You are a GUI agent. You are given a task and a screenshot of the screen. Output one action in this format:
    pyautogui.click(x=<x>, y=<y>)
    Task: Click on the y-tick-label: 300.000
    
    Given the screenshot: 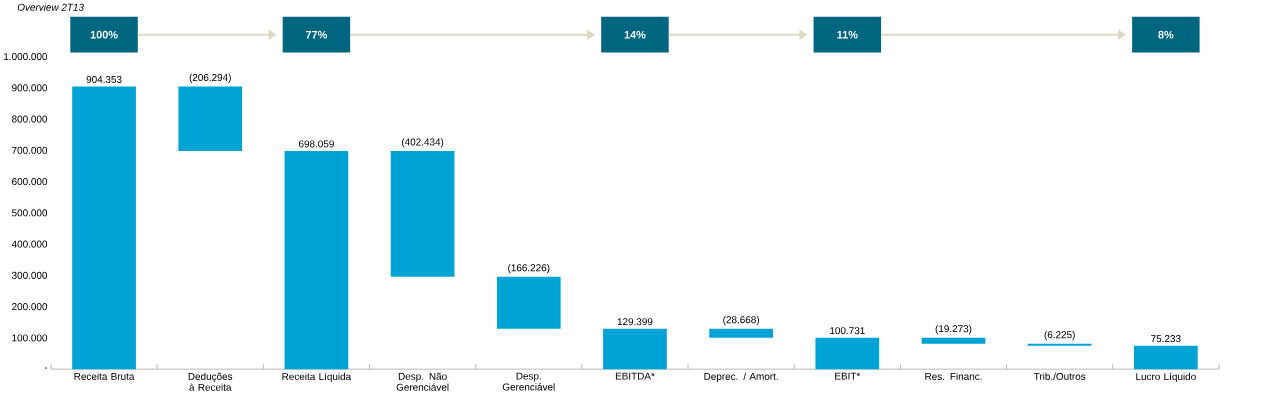 What is the action you would take?
    pyautogui.click(x=29, y=275)
    